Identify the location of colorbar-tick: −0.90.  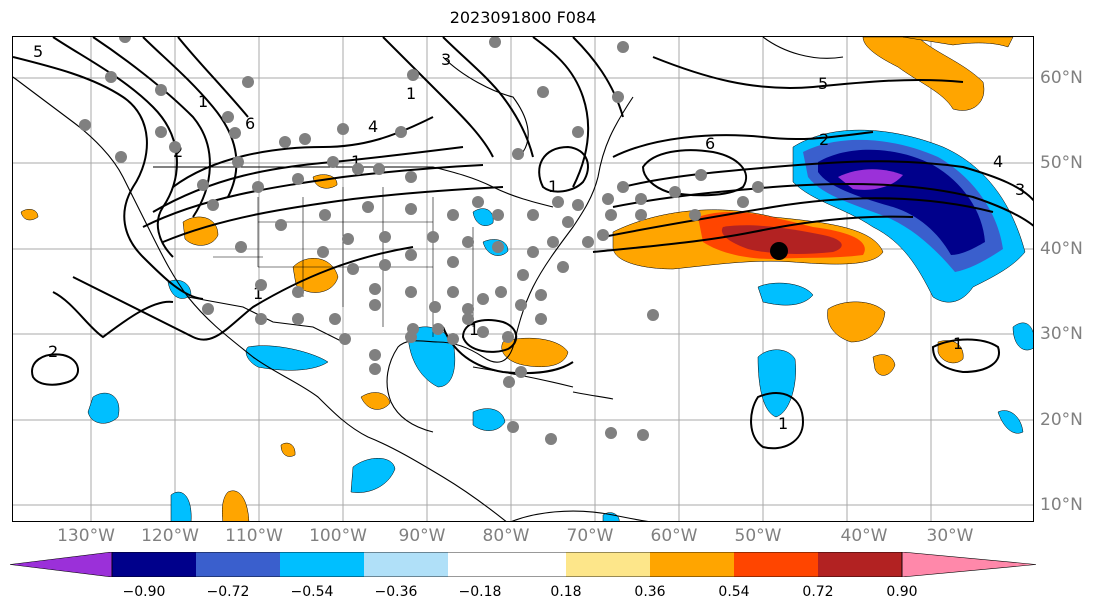
(144, 592).